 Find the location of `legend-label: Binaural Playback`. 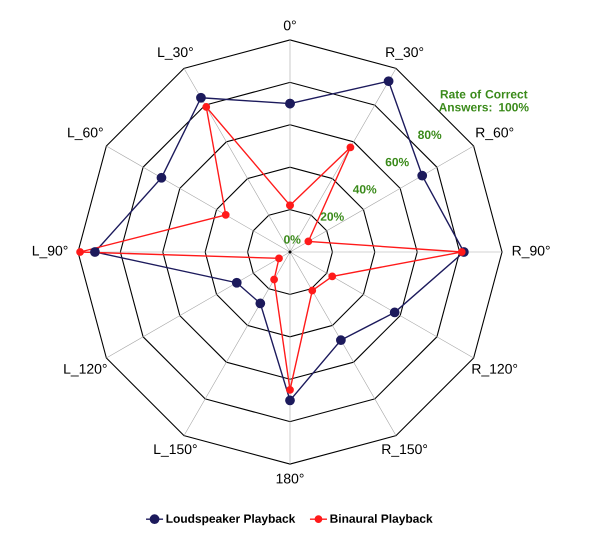

legend-label: Binaural Playback is located at coordinates (381, 520).